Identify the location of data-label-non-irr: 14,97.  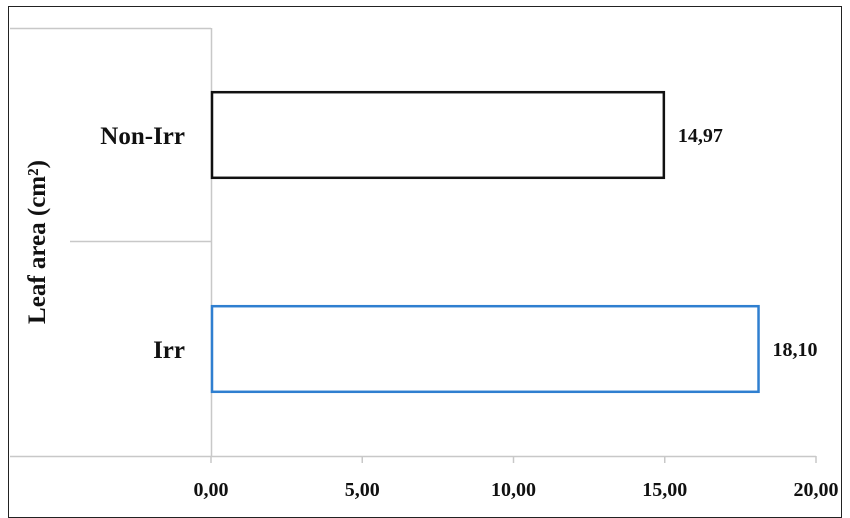
(700, 136).